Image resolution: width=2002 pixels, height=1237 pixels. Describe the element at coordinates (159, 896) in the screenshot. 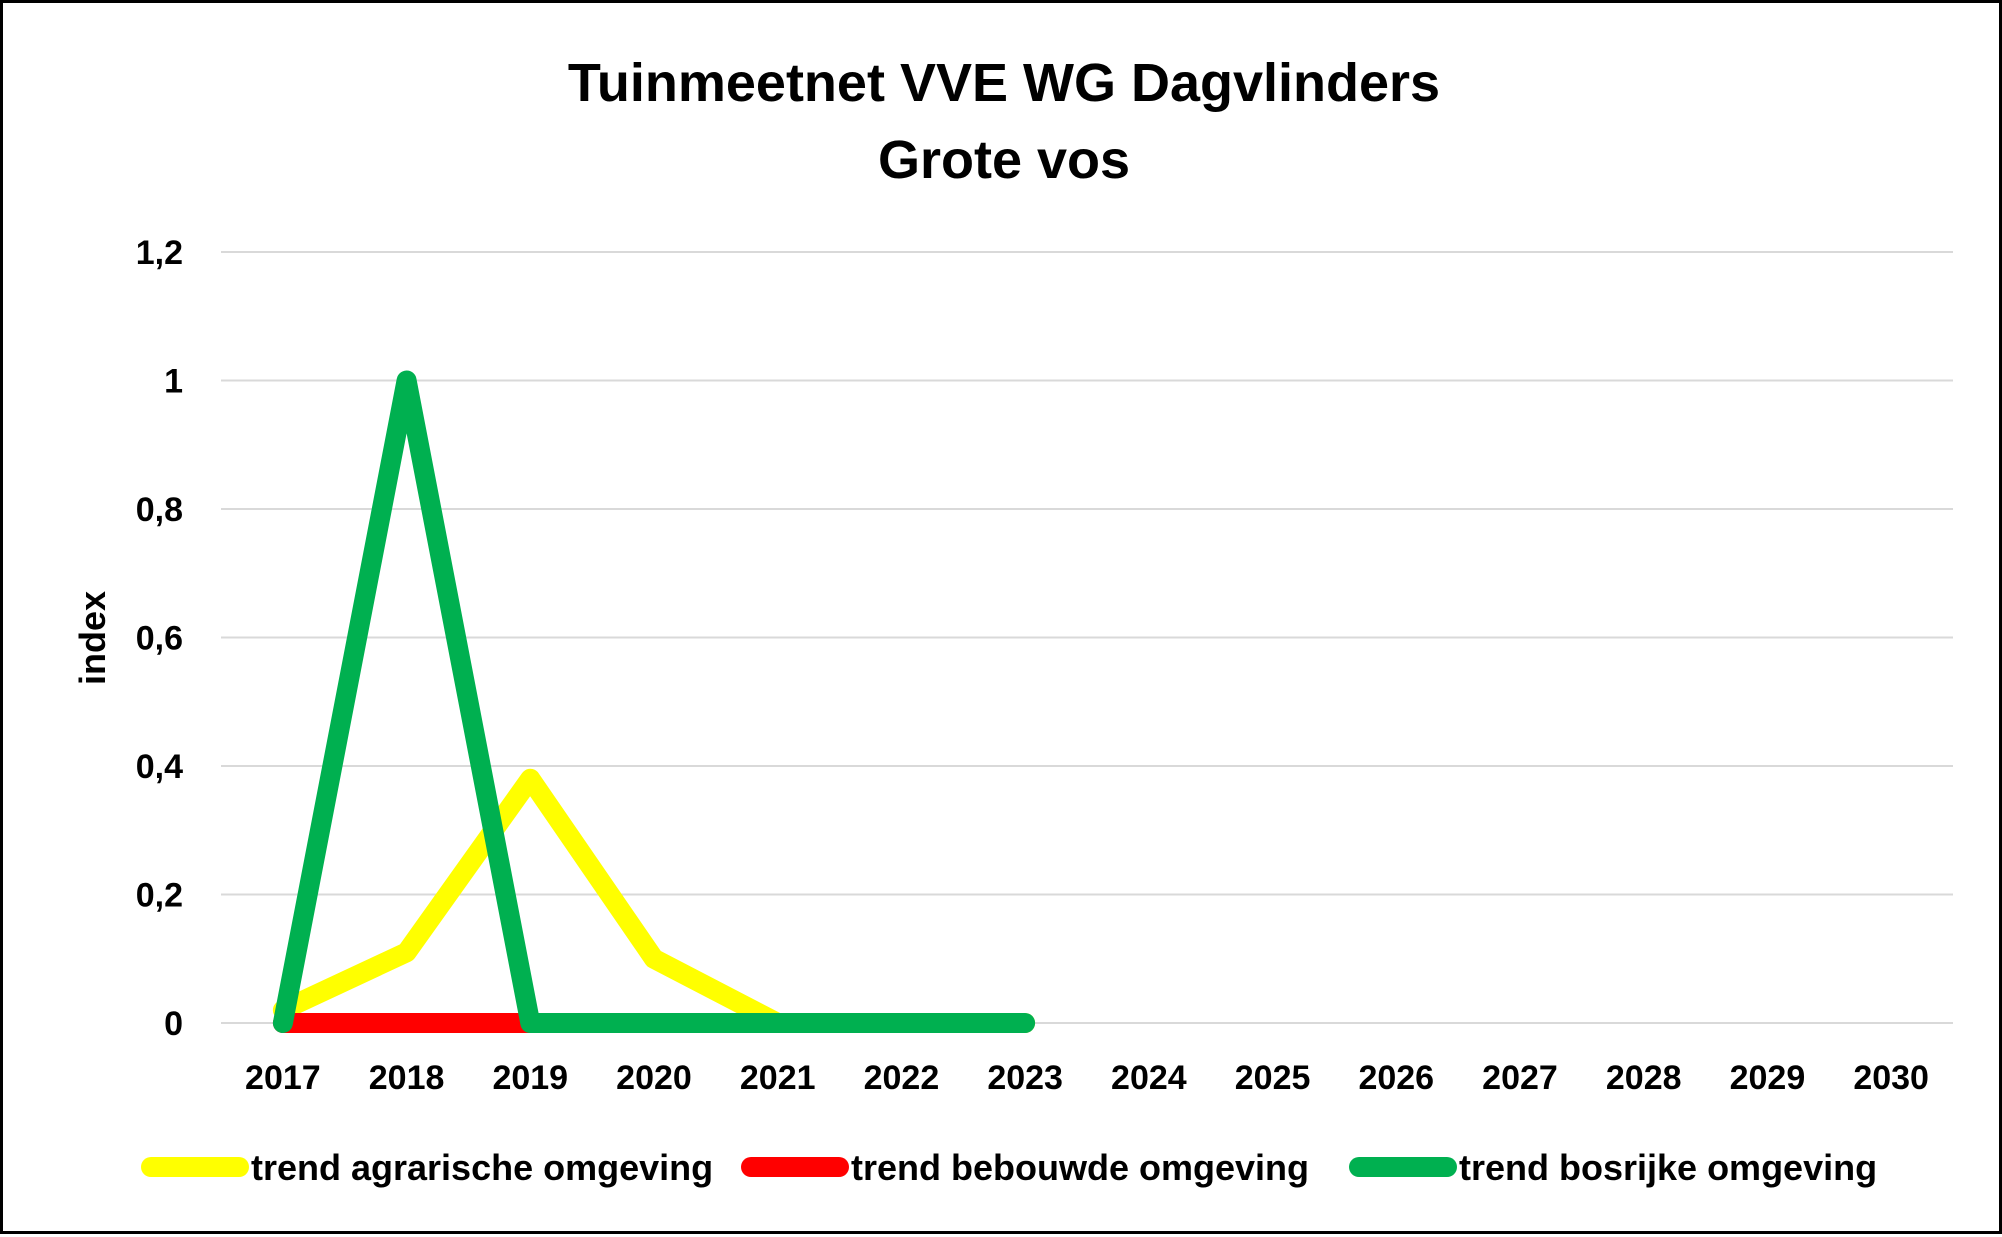

I see `y-tick-label: 0,2` at that location.